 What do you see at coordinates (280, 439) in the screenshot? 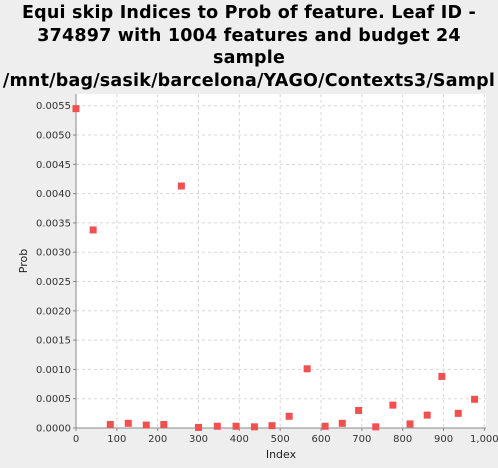
I see `x-tick-label: 500` at bounding box center [280, 439].